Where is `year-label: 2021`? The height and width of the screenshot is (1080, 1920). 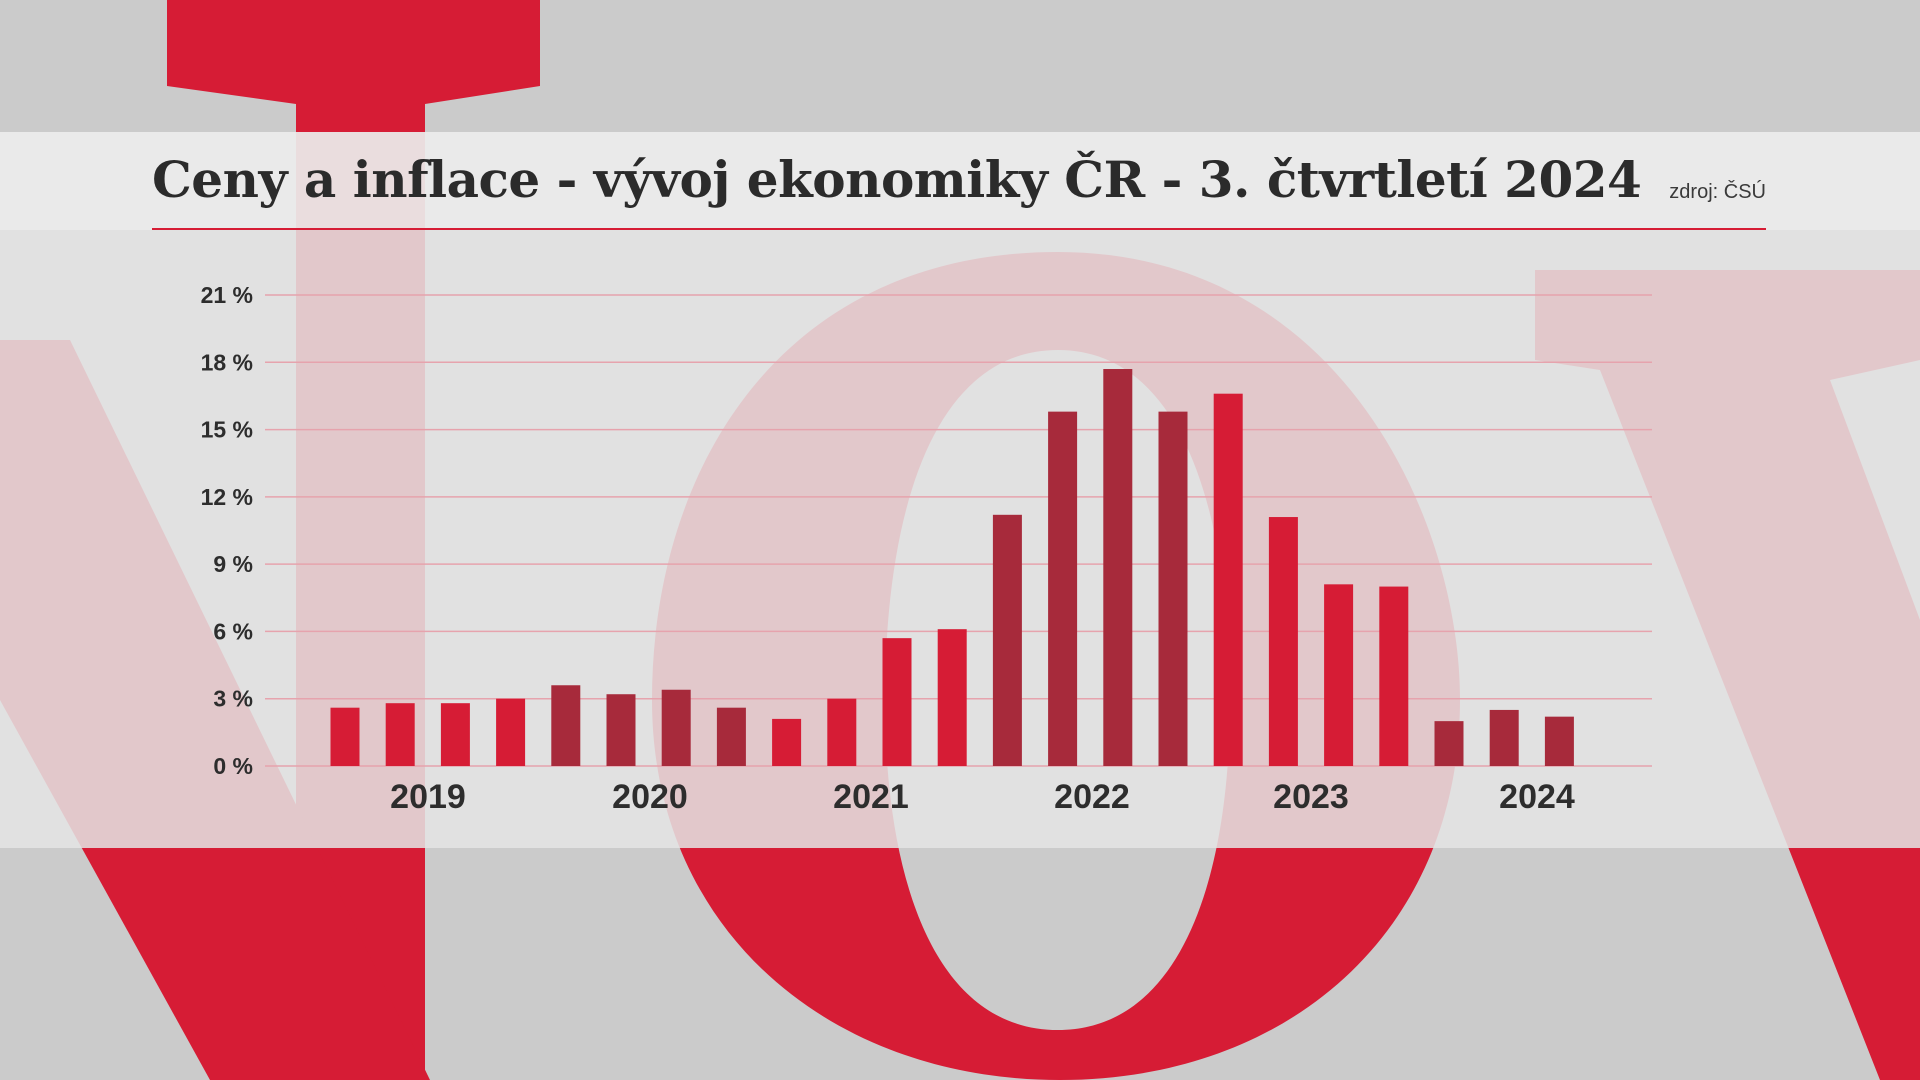
year-label: 2021 is located at coordinates (871, 797).